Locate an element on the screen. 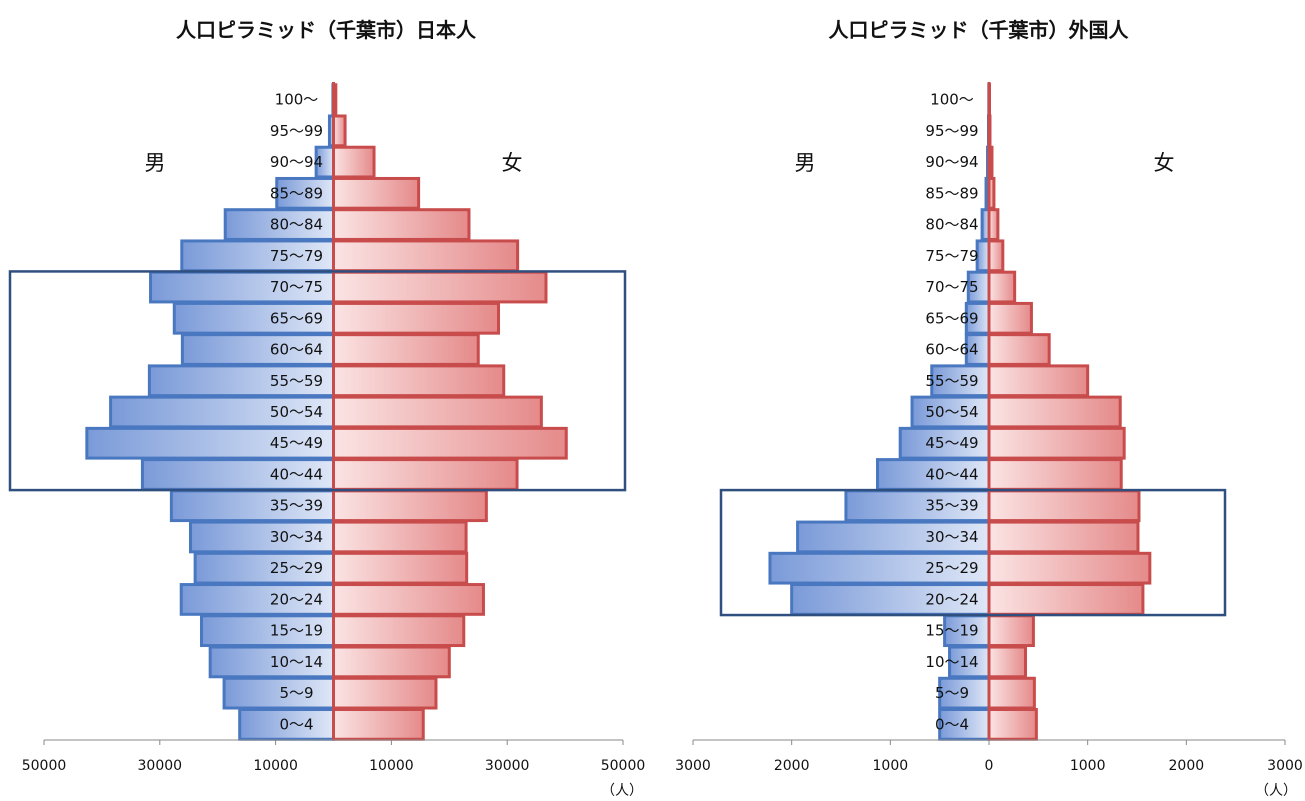 This screenshot has height=801, width=1305. age-label: 35～39 is located at coordinates (296, 506).